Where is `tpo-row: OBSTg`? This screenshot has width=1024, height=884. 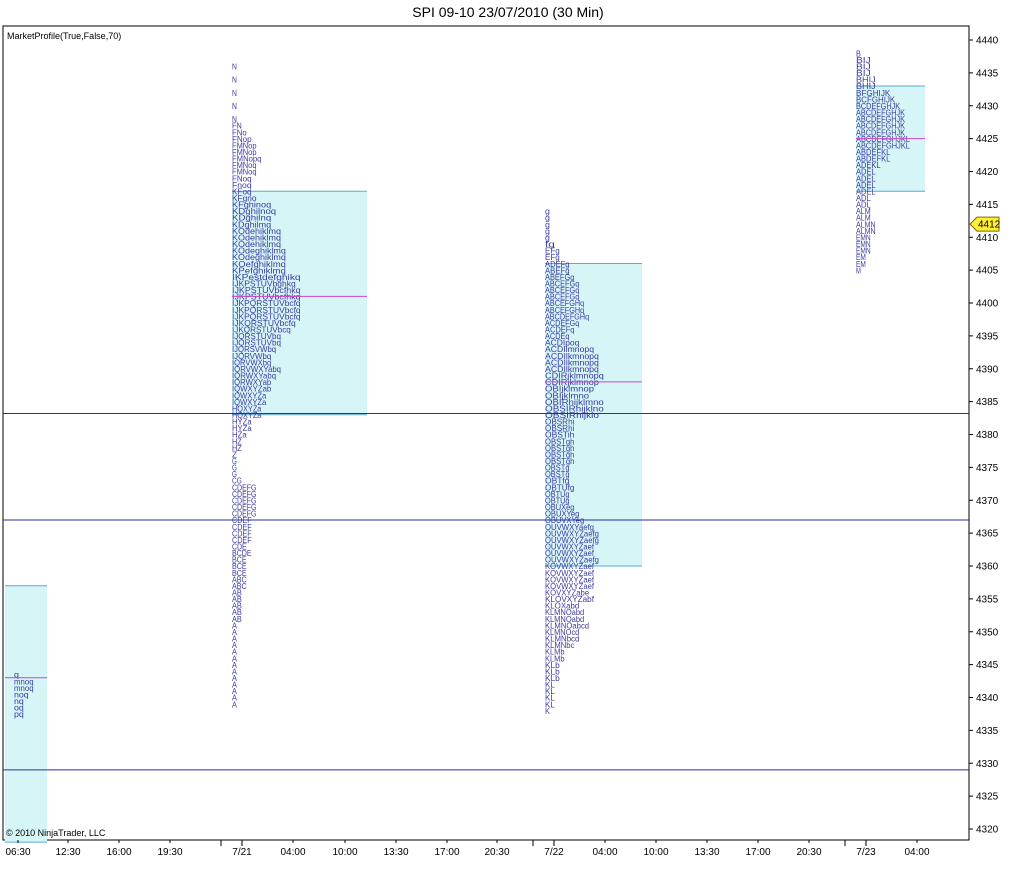 tpo-row: OBSTg is located at coordinates (557, 468).